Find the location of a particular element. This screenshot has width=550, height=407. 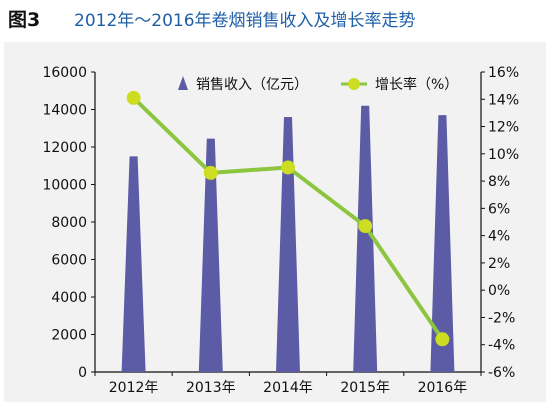

x-axis-ticks: 2012年 2013年 2014年 2015年 2016年 is located at coordinates (288, 384).